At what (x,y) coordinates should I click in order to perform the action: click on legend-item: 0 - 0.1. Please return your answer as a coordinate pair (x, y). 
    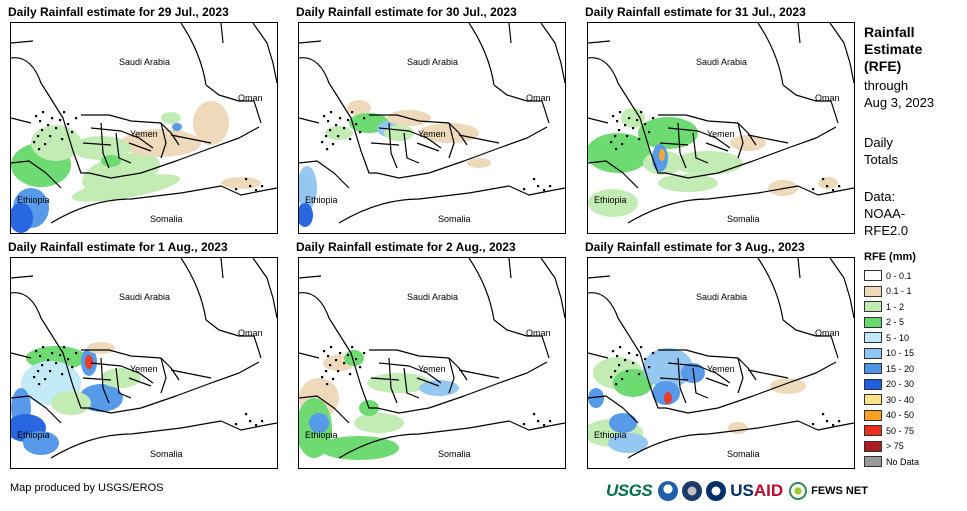
    Looking at the image, I should click on (891, 276).